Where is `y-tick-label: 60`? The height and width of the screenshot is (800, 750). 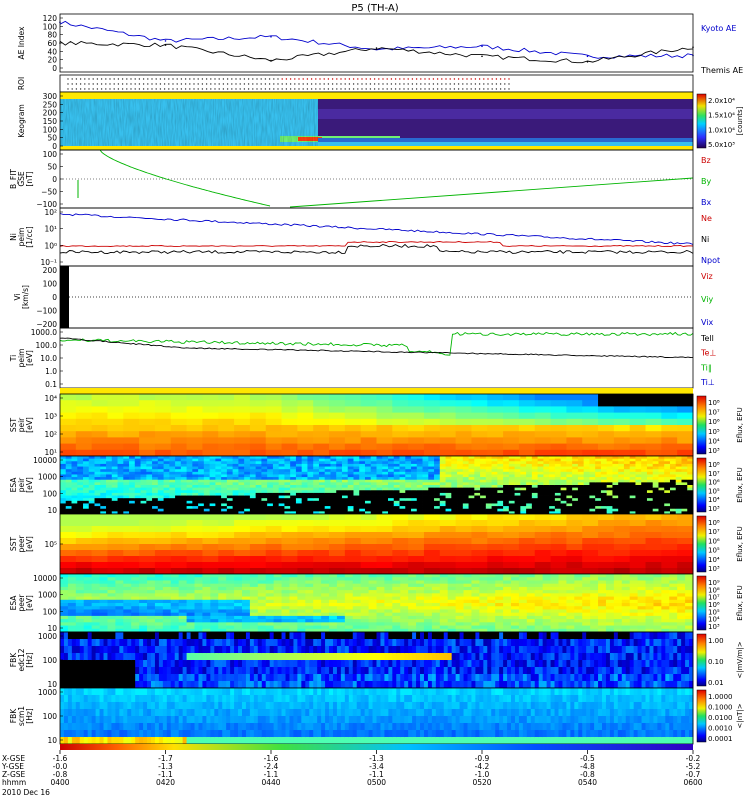 y-tick-label: 60 is located at coordinates (52, 43).